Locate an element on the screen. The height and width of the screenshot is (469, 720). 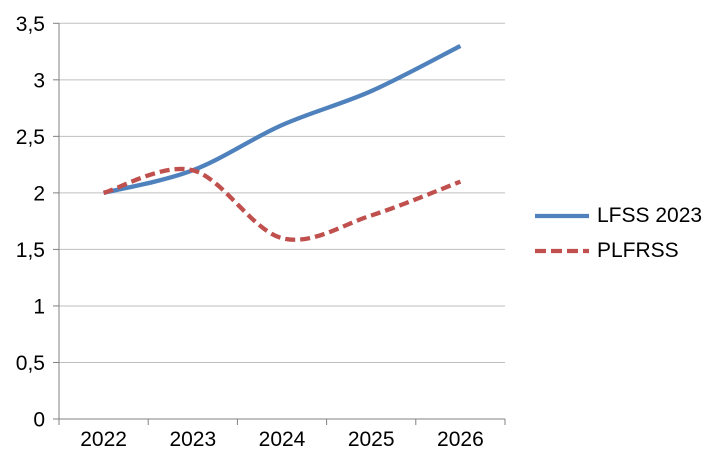
legend-line-dashed-icon is located at coordinates (562, 251).